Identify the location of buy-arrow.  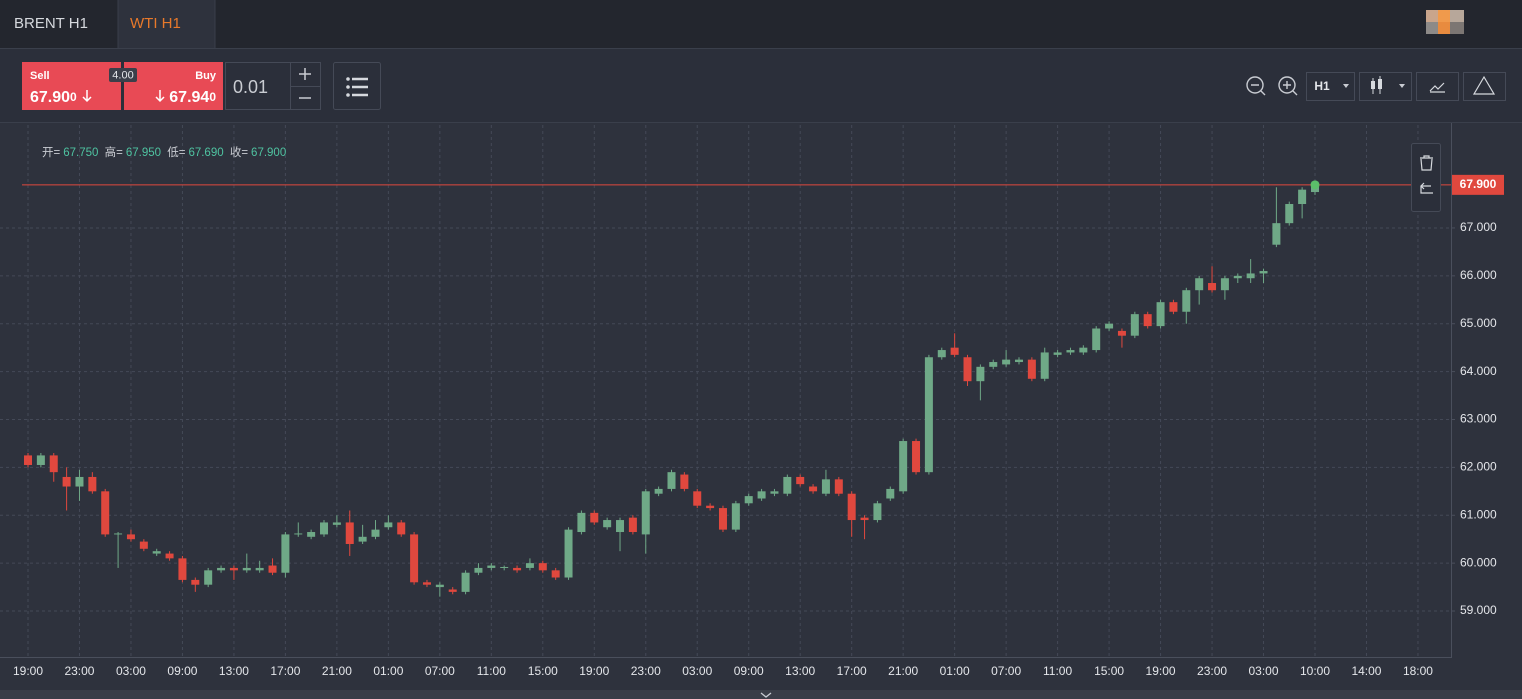
(160, 96).